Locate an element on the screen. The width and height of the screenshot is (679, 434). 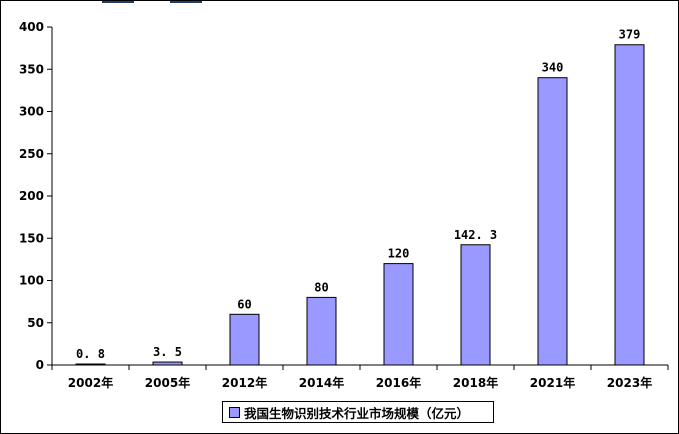
x-tick-label: 2002年 is located at coordinates (90, 382).